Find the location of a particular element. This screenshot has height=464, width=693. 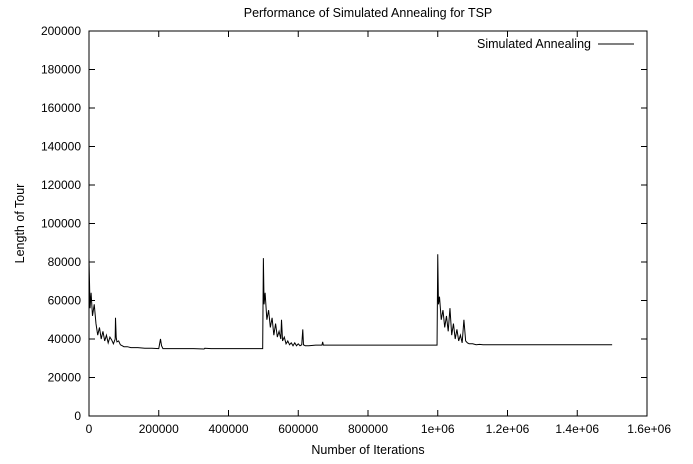

y-tick-label: 140000 is located at coordinates (61, 147).